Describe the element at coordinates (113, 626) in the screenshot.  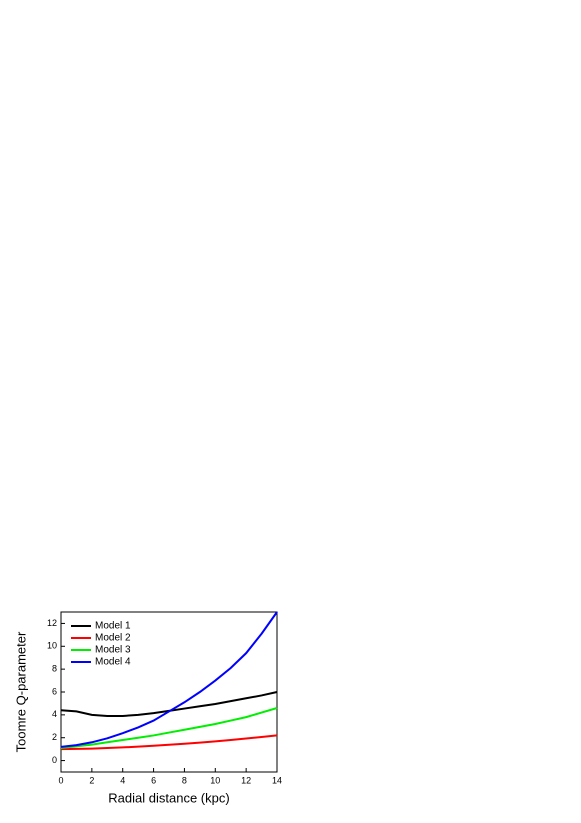
I see `legend-label: Model 1` at that location.